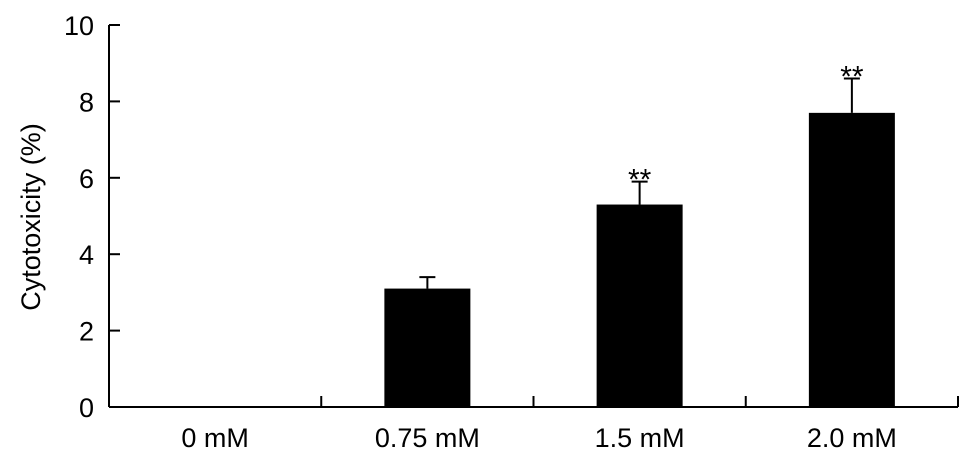 The width and height of the screenshot is (969, 461). Describe the element at coordinates (31, 217) in the screenshot. I see `y-axis-title: Cytotoxicity (%)` at that location.